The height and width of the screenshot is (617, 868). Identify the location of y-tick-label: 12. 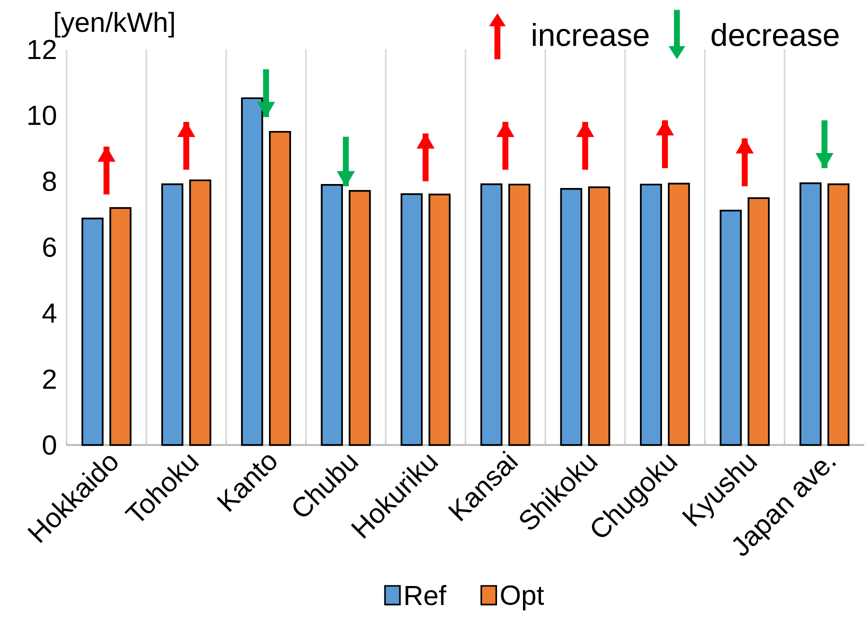
(42, 50).